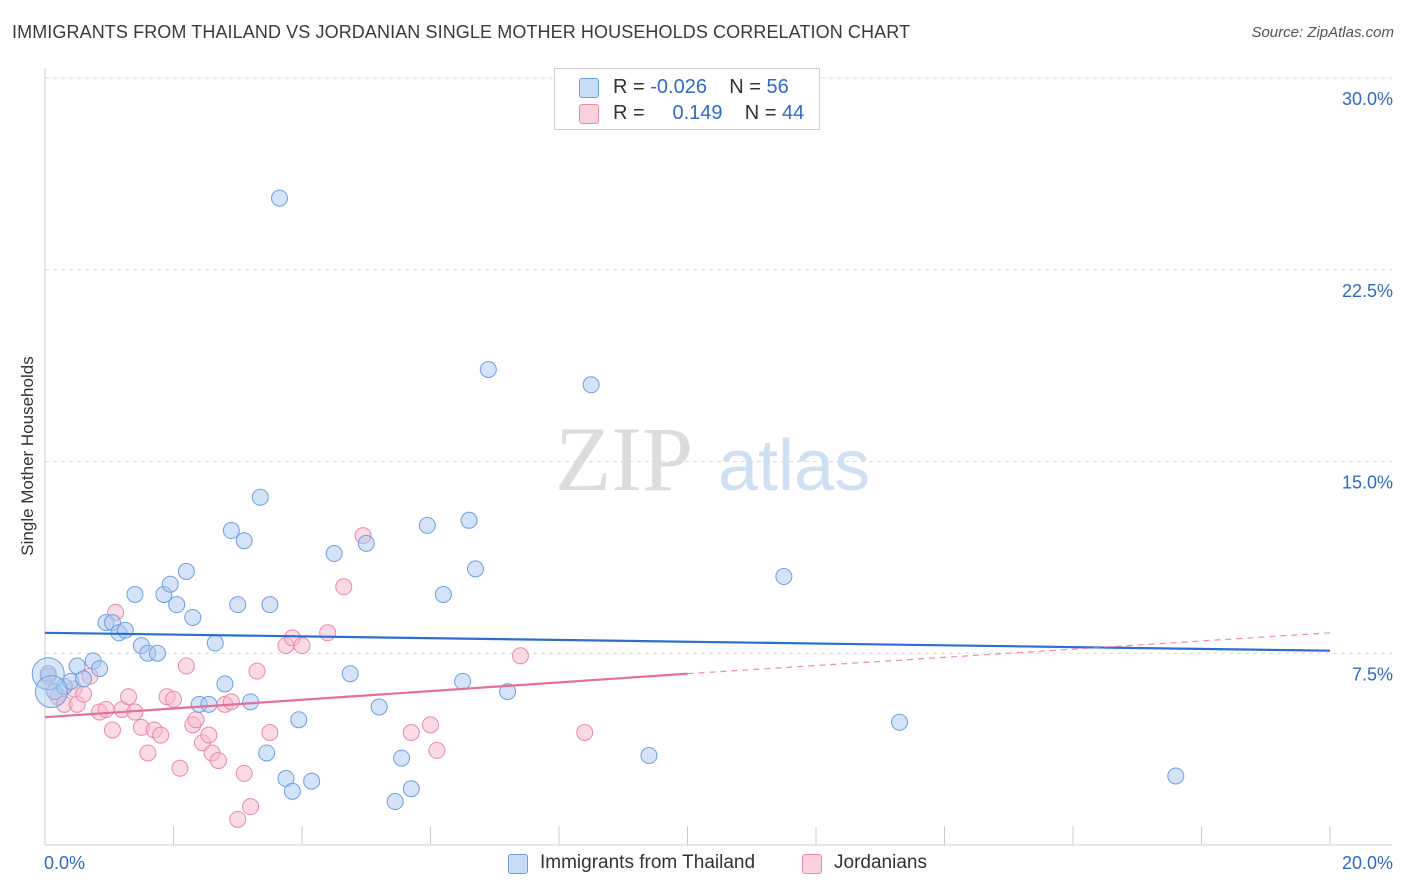  What do you see at coordinates (1372, 674) in the screenshot?
I see `y-tick-label: 7.5%` at bounding box center [1372, 674].